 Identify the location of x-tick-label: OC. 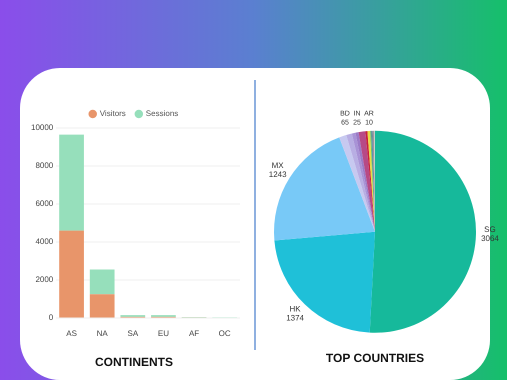
(224, 333).